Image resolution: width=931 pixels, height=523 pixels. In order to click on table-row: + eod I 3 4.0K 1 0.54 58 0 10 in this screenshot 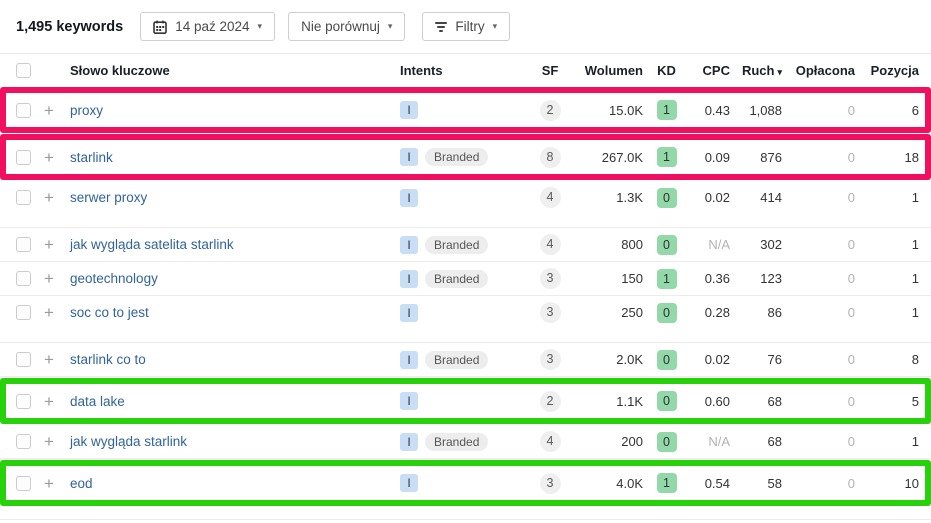, I will do `click(465, 483)`.